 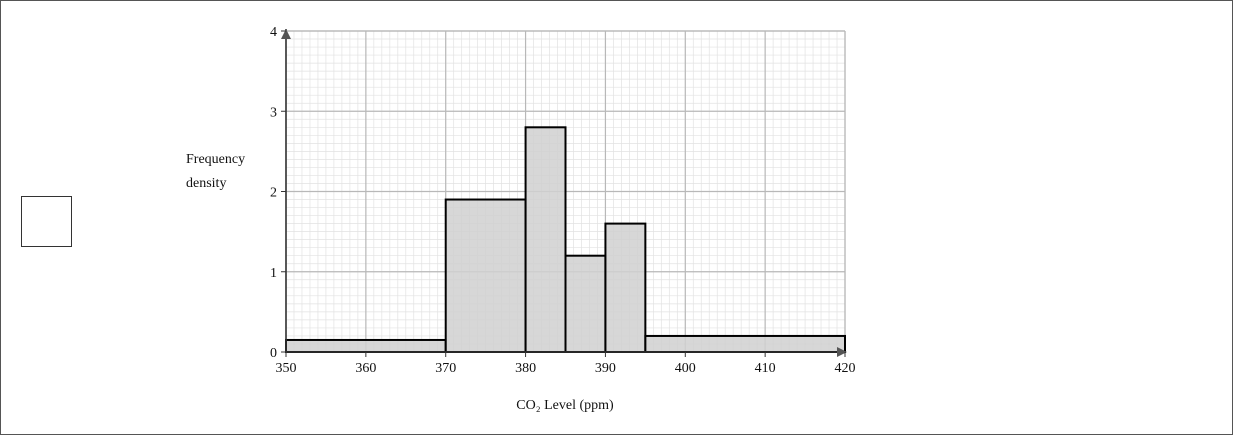 I want to click on x-tick-label: 380, so click(x=525, y=368).